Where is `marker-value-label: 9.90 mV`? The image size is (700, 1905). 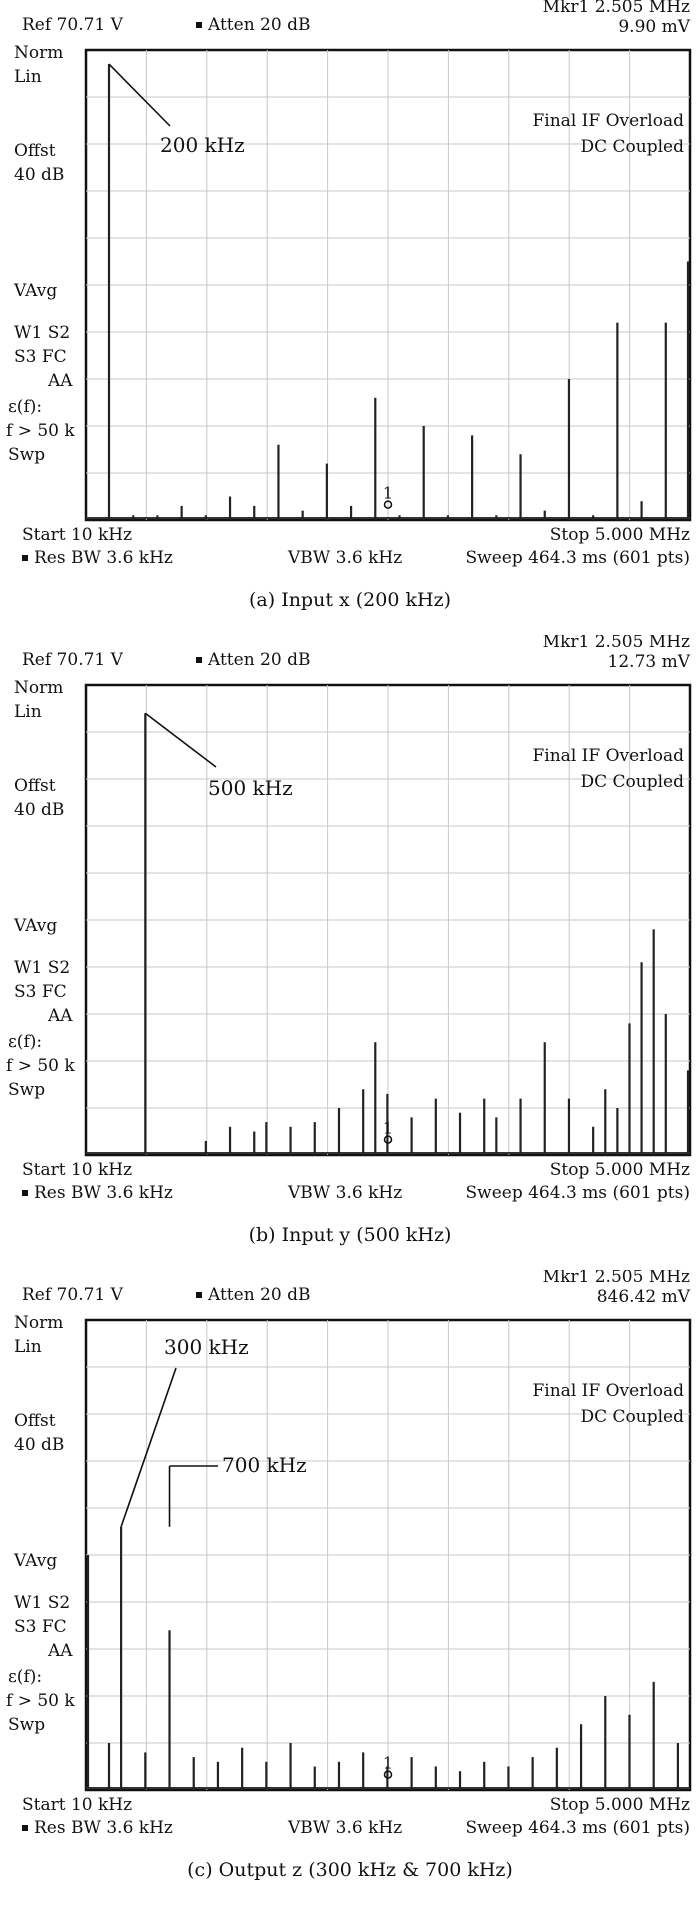 marker-value-label: 9.90 mV is located at coordinates (654, 27).